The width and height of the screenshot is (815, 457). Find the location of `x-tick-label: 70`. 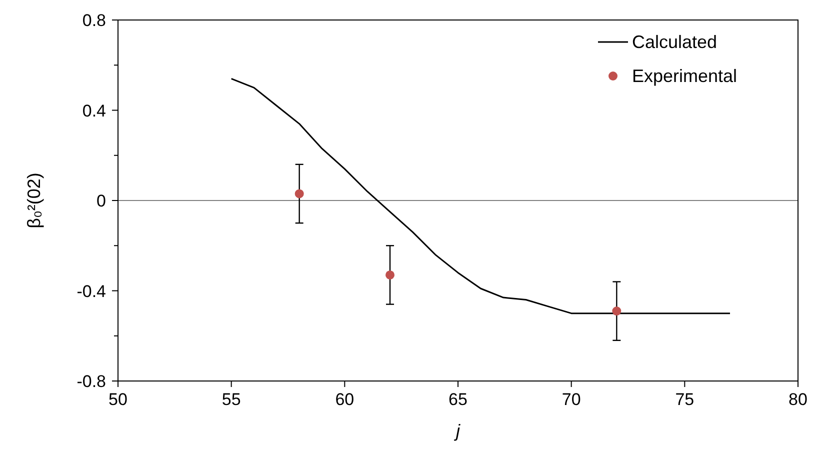

x-tick-label: 70 is located at coordinates (571, 399).